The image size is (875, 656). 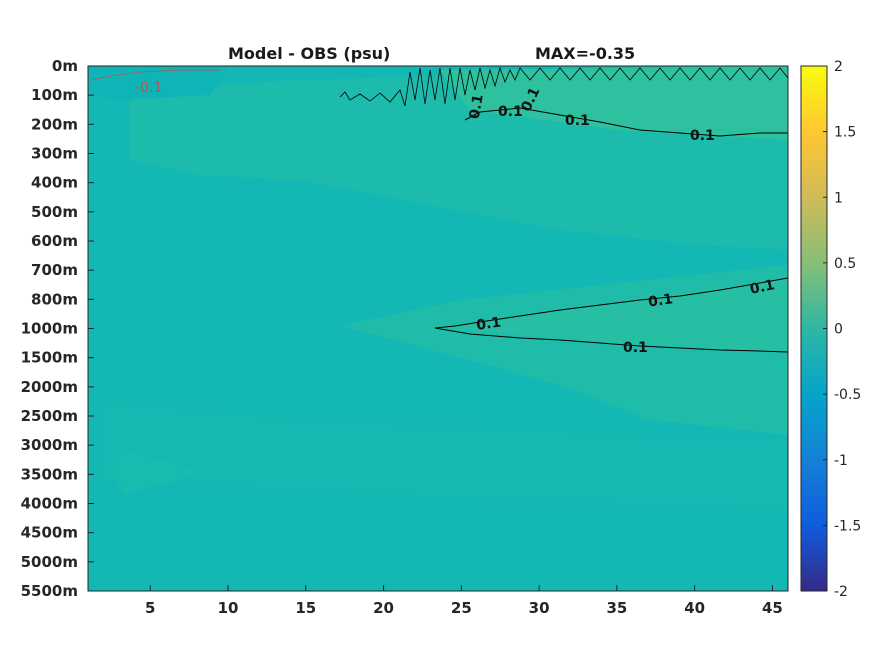 I want to click on y-tick-label: 3500m, so click(x=49, y=474).